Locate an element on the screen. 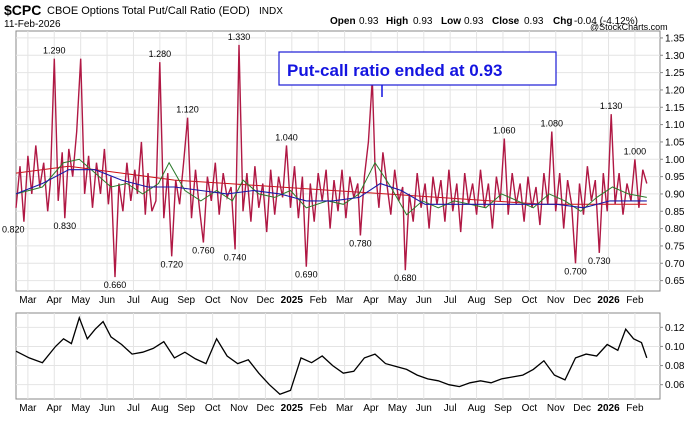 Image resolution: width=700 pixels, height=421 pixels. lower-ytick-label: 0.08 is located at coordinates (675, 366).